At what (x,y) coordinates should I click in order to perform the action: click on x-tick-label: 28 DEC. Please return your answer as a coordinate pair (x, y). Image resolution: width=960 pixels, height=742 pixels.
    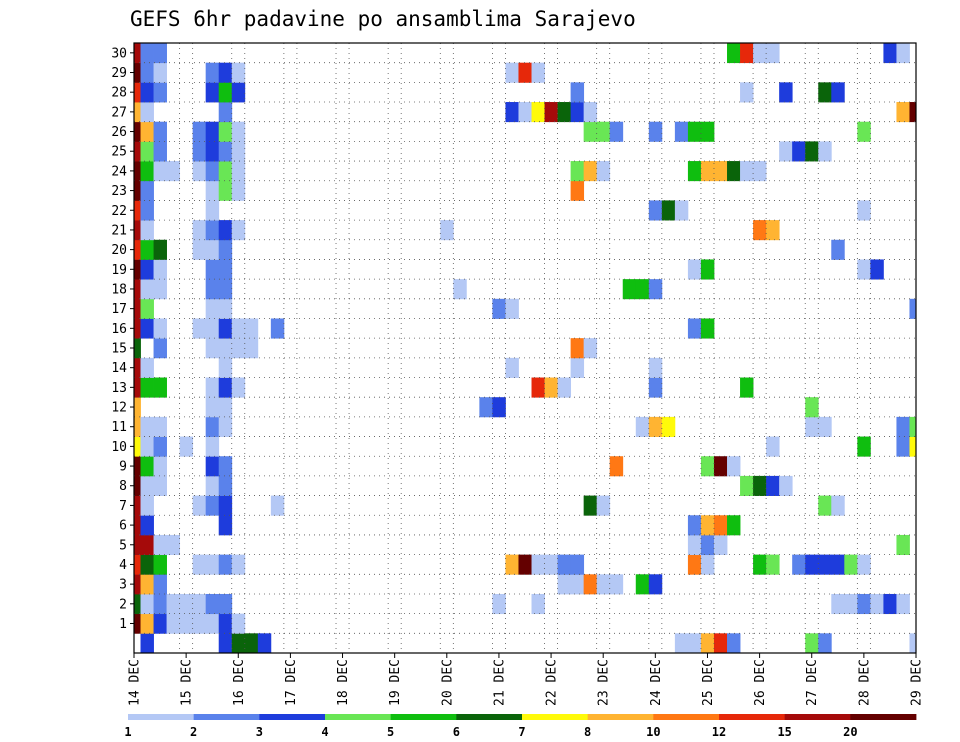
    Looking at the image, I should click on (864, 682).